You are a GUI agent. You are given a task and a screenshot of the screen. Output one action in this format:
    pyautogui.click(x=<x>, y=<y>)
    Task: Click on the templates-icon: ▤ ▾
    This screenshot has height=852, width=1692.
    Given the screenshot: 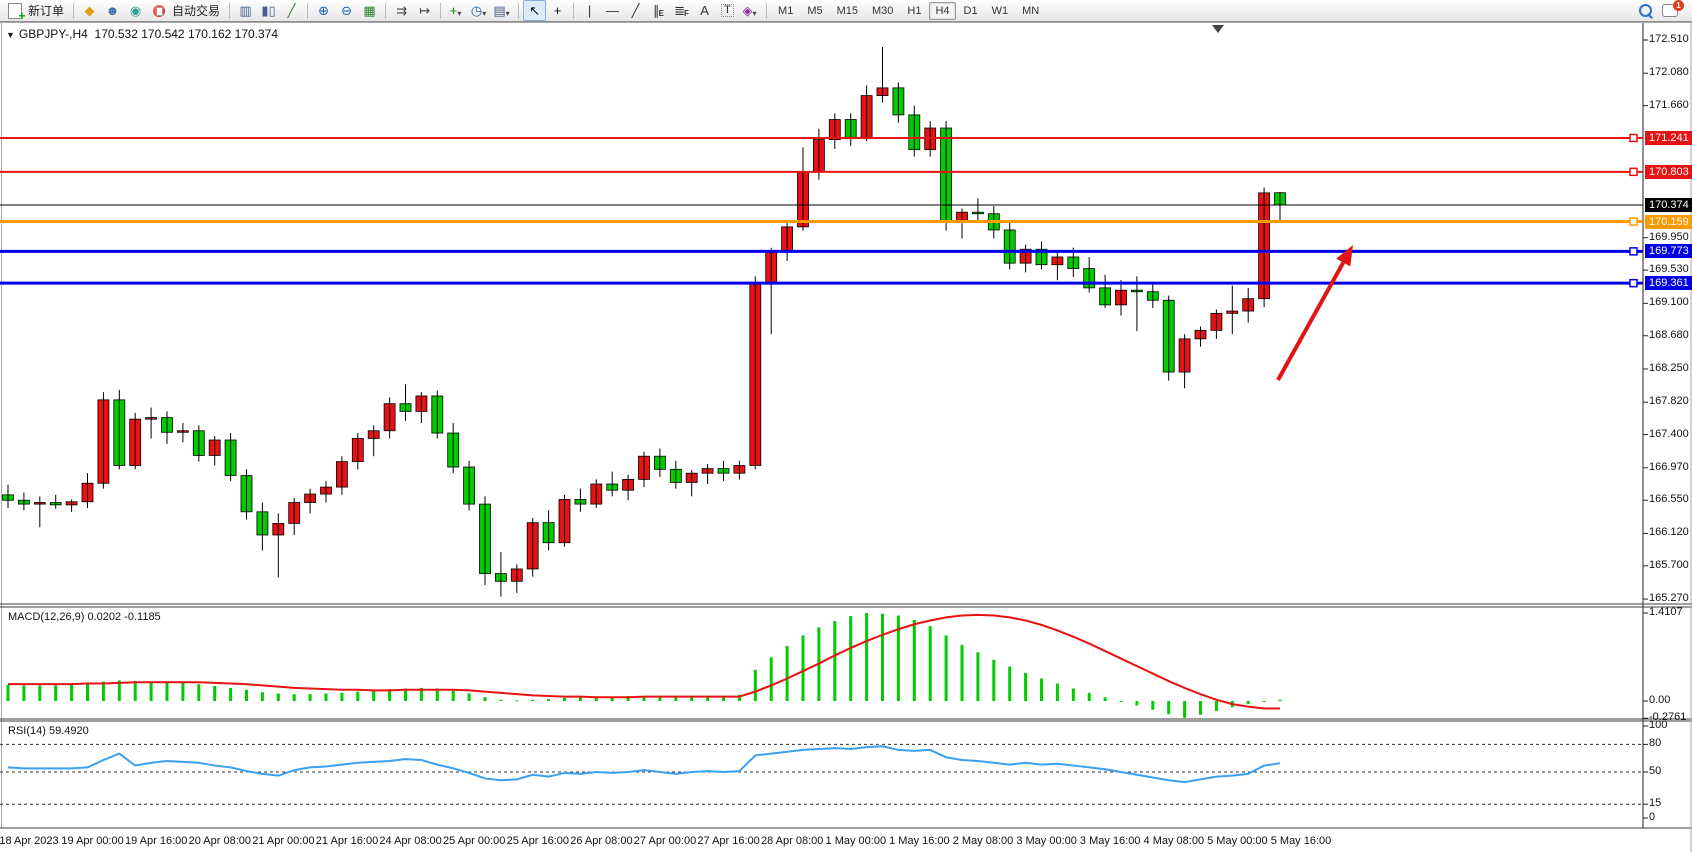 What is the action you would take?
    pyautogui.click(x=501, y=10)
    